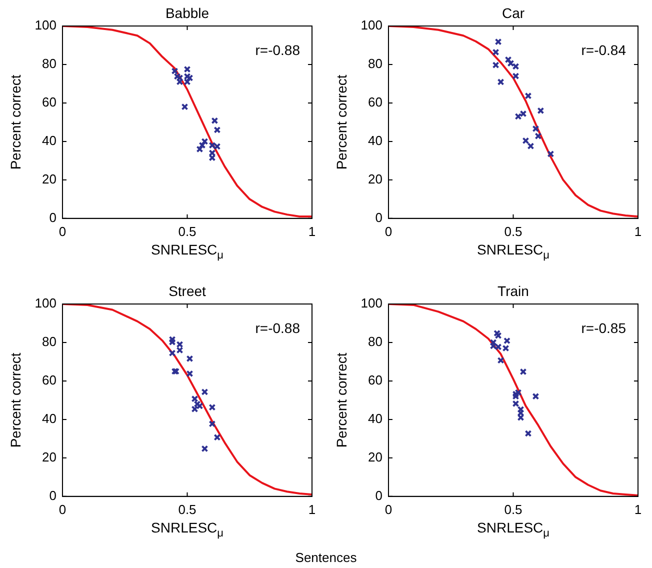  What do you see at coordinates (187, 12) in the screenshot?
I see `chart-title: Babble` at bounding box center [187, 12].